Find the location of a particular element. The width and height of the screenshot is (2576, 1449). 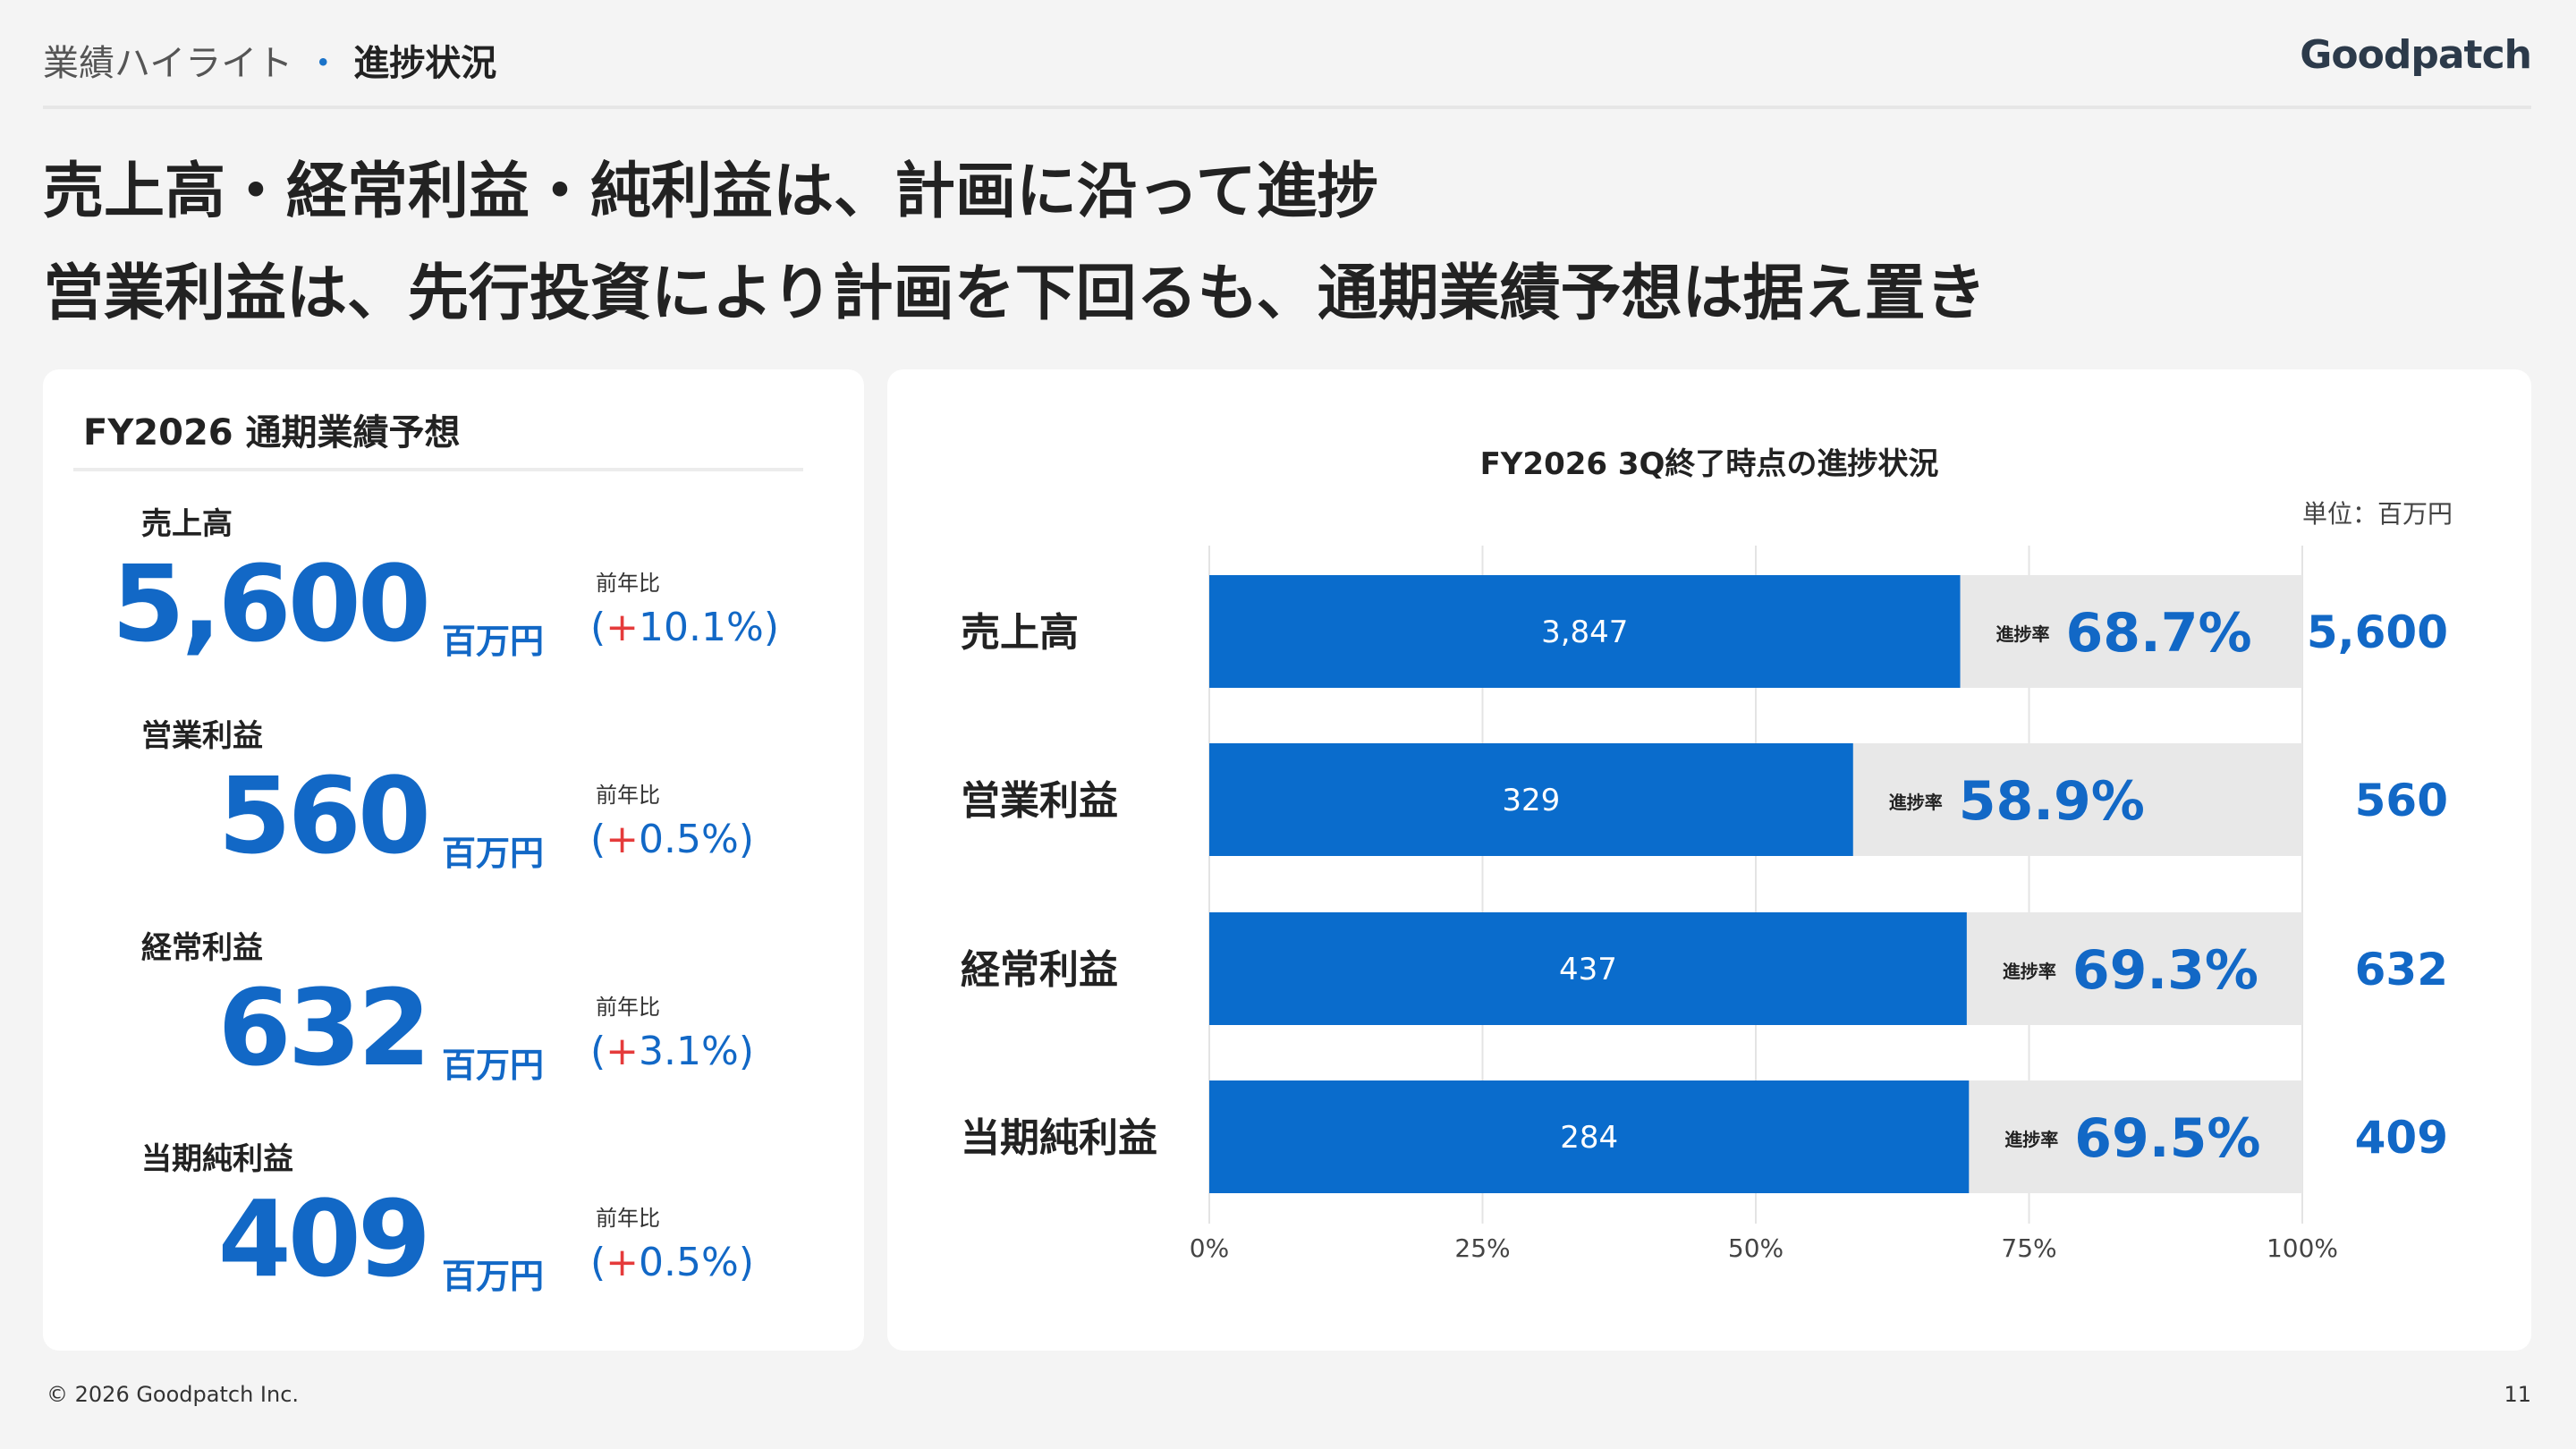

metric-value: 560 is located at coordinates (324, 815).